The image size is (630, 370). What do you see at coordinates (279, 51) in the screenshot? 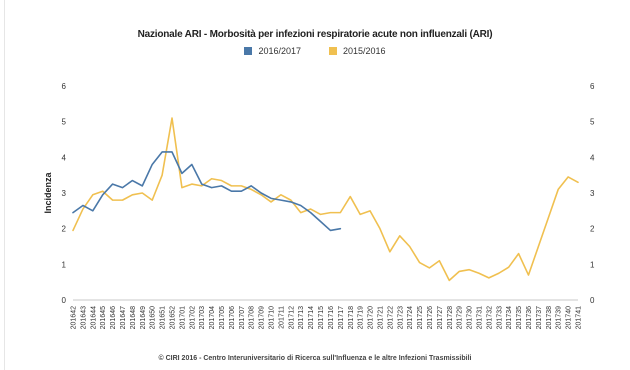
I see `legend-label-2016-2017: 2016/2017` at bounding box center [279, 51].